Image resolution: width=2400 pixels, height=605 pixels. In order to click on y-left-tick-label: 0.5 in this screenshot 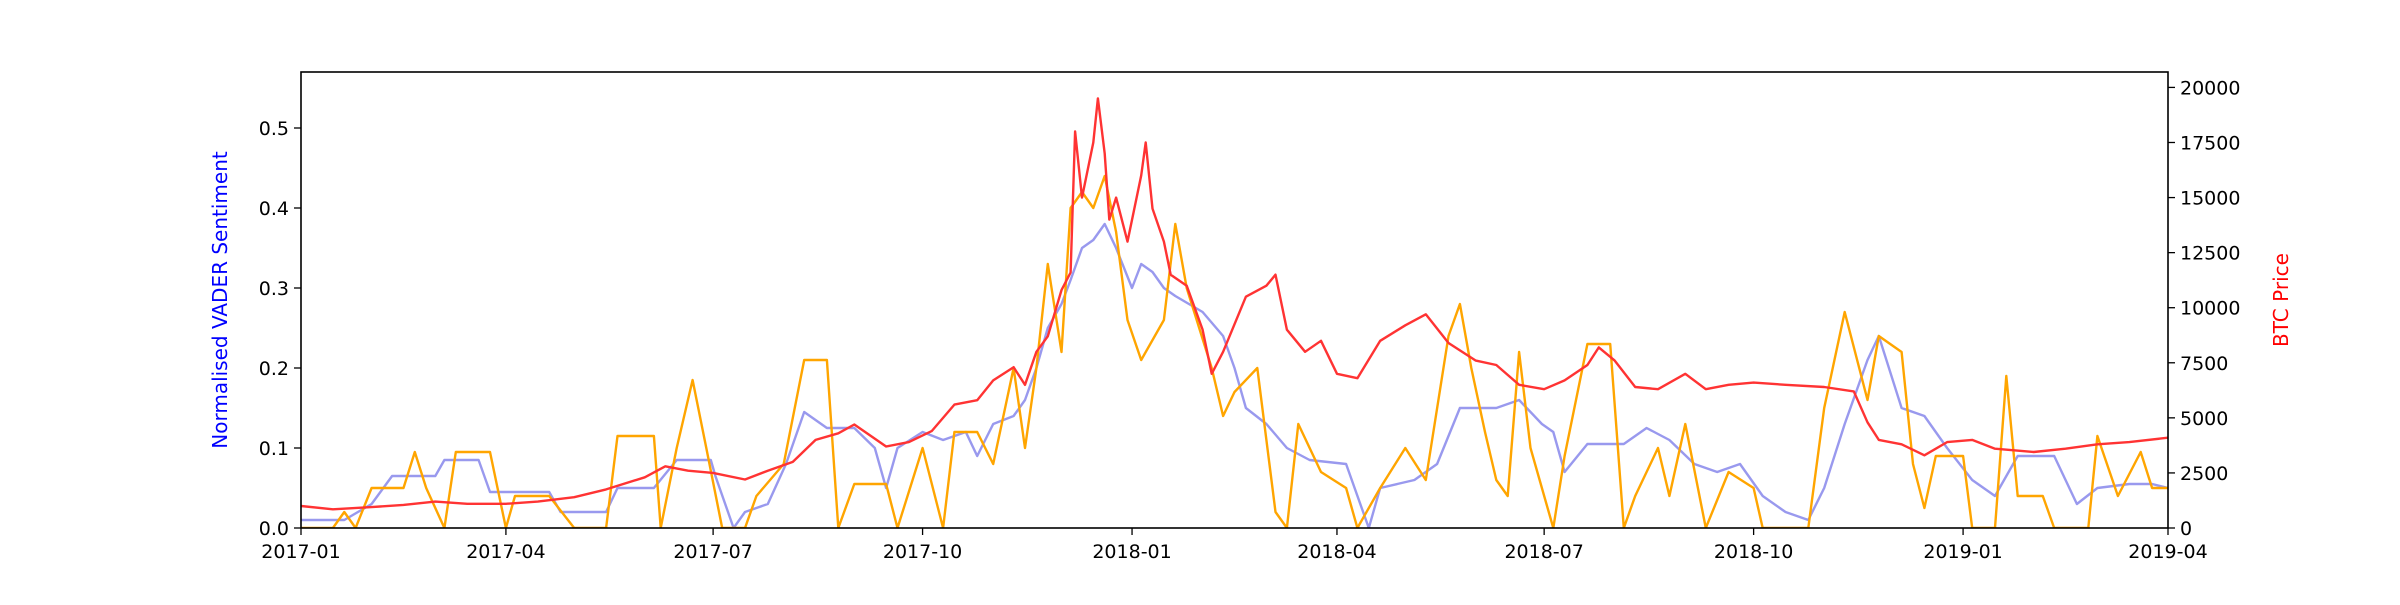, I will do `click(274, 129)`.